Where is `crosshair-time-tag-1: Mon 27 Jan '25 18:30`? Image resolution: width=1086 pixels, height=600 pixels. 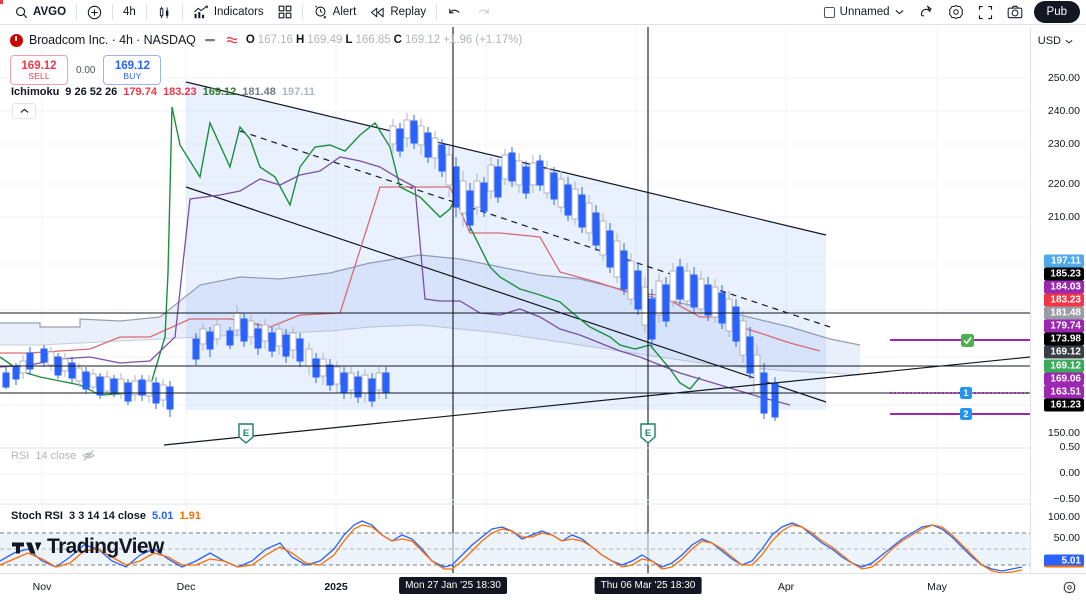 crosshair-time-tag-1: Mon 27 Jan '25 18:30 is located at coordinates (453, 585).